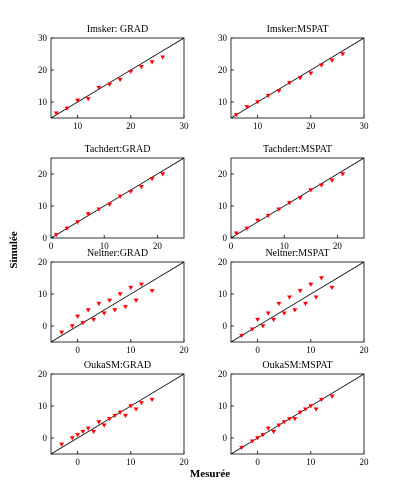 The width and height of the screenshot is (400, 497). I want to click on panel-title: Tachdert:MSPAT, so click(297, 149).